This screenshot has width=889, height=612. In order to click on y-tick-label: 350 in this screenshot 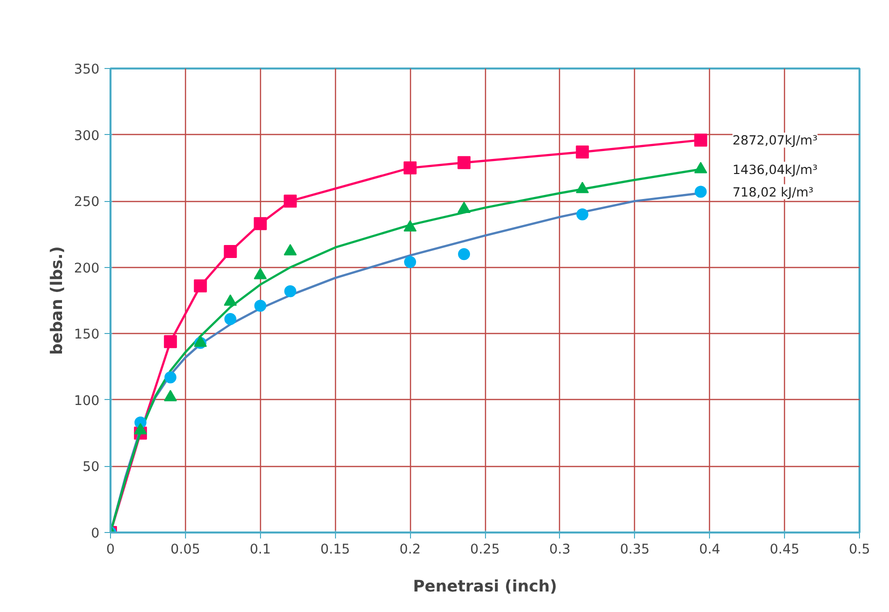, I will do `click(87, 70)`.